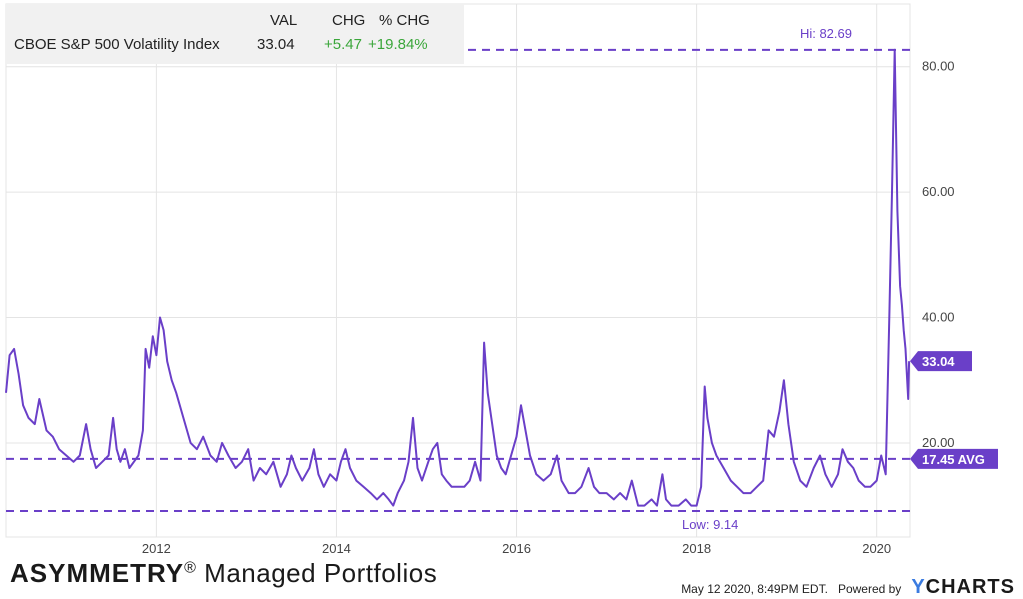 The image size is (1023, 599). I want to click on brand-logo: ASYMMETRY® Managed Portfolios, so click(223, 573).